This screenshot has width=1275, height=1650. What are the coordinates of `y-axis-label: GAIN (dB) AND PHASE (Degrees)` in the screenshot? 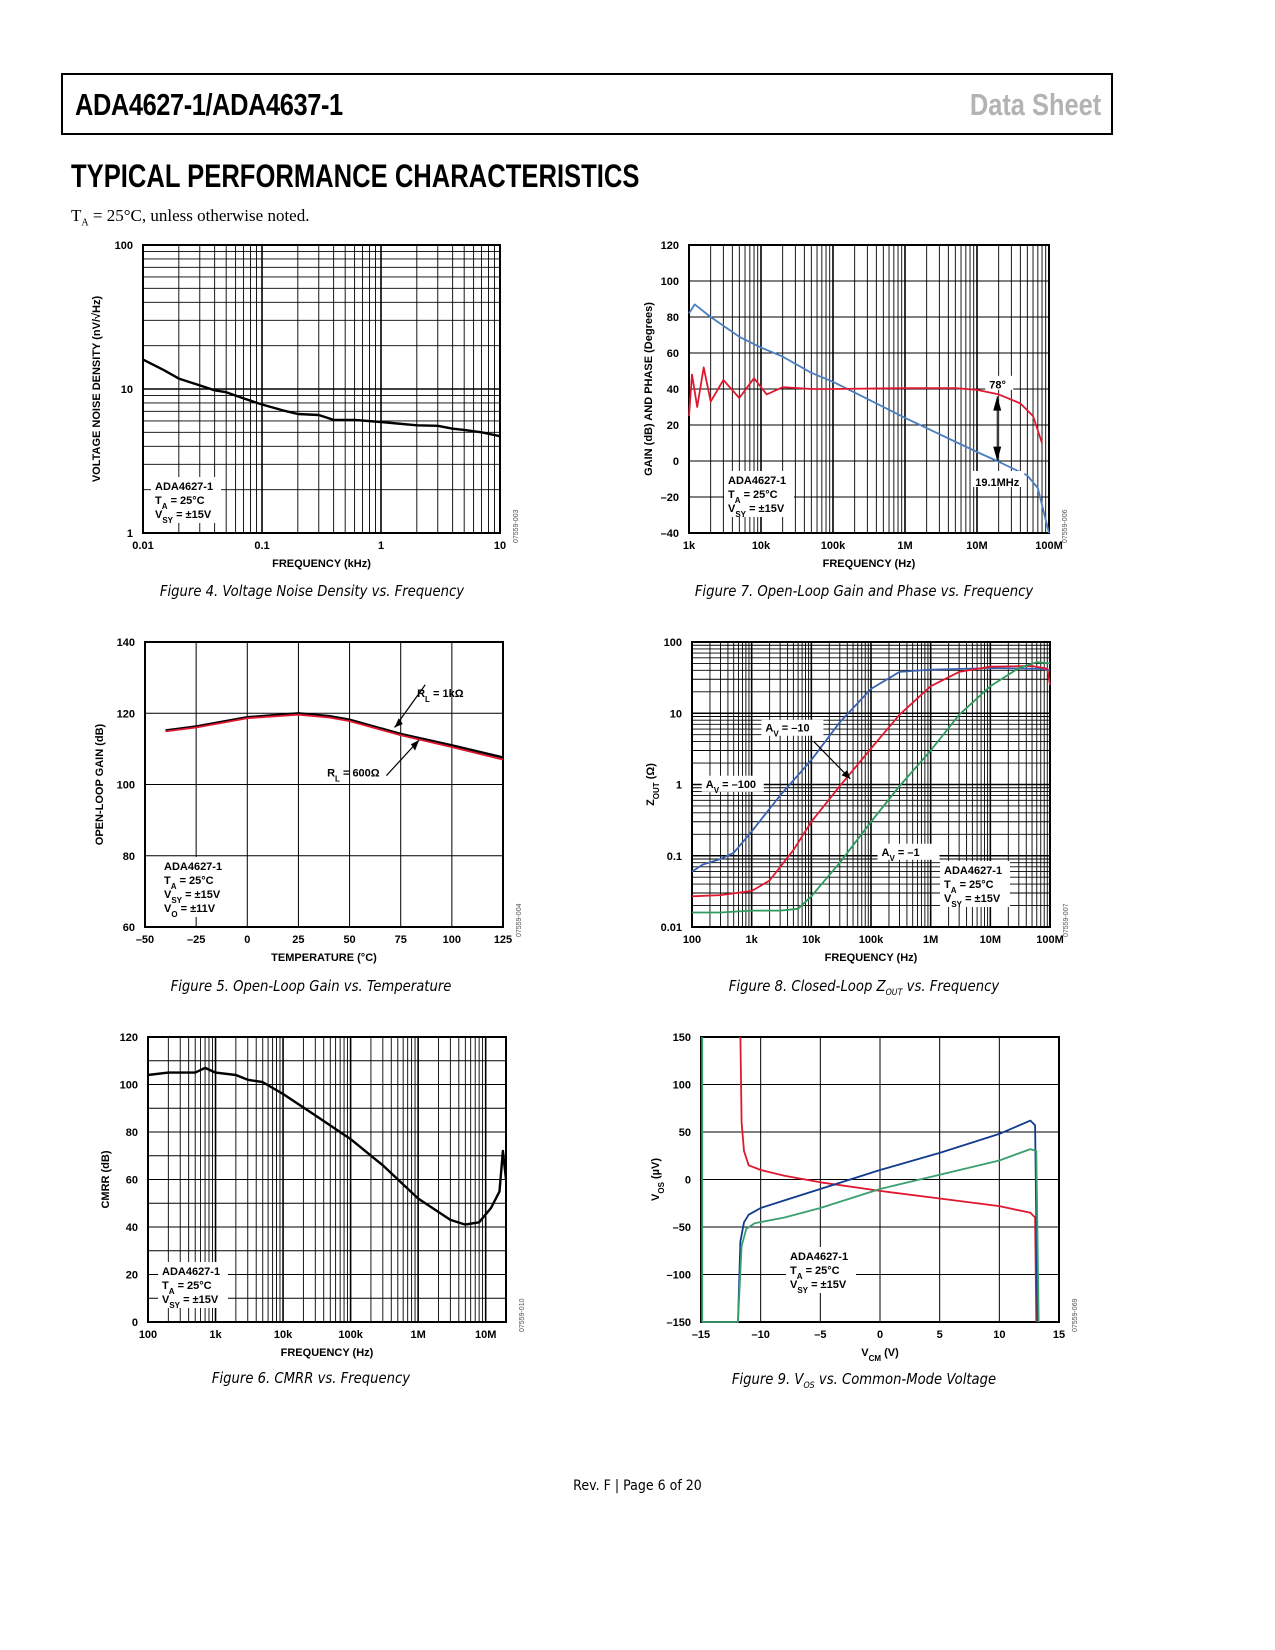 It's located at (649, 389).